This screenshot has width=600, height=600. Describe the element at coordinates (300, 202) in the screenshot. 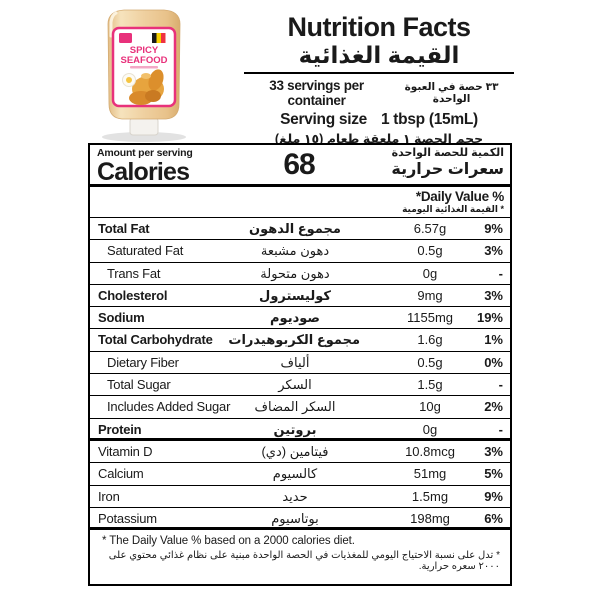

I see `daily-value-header: *Daily Value % * القيمة الغذائية اليومية` at that location.